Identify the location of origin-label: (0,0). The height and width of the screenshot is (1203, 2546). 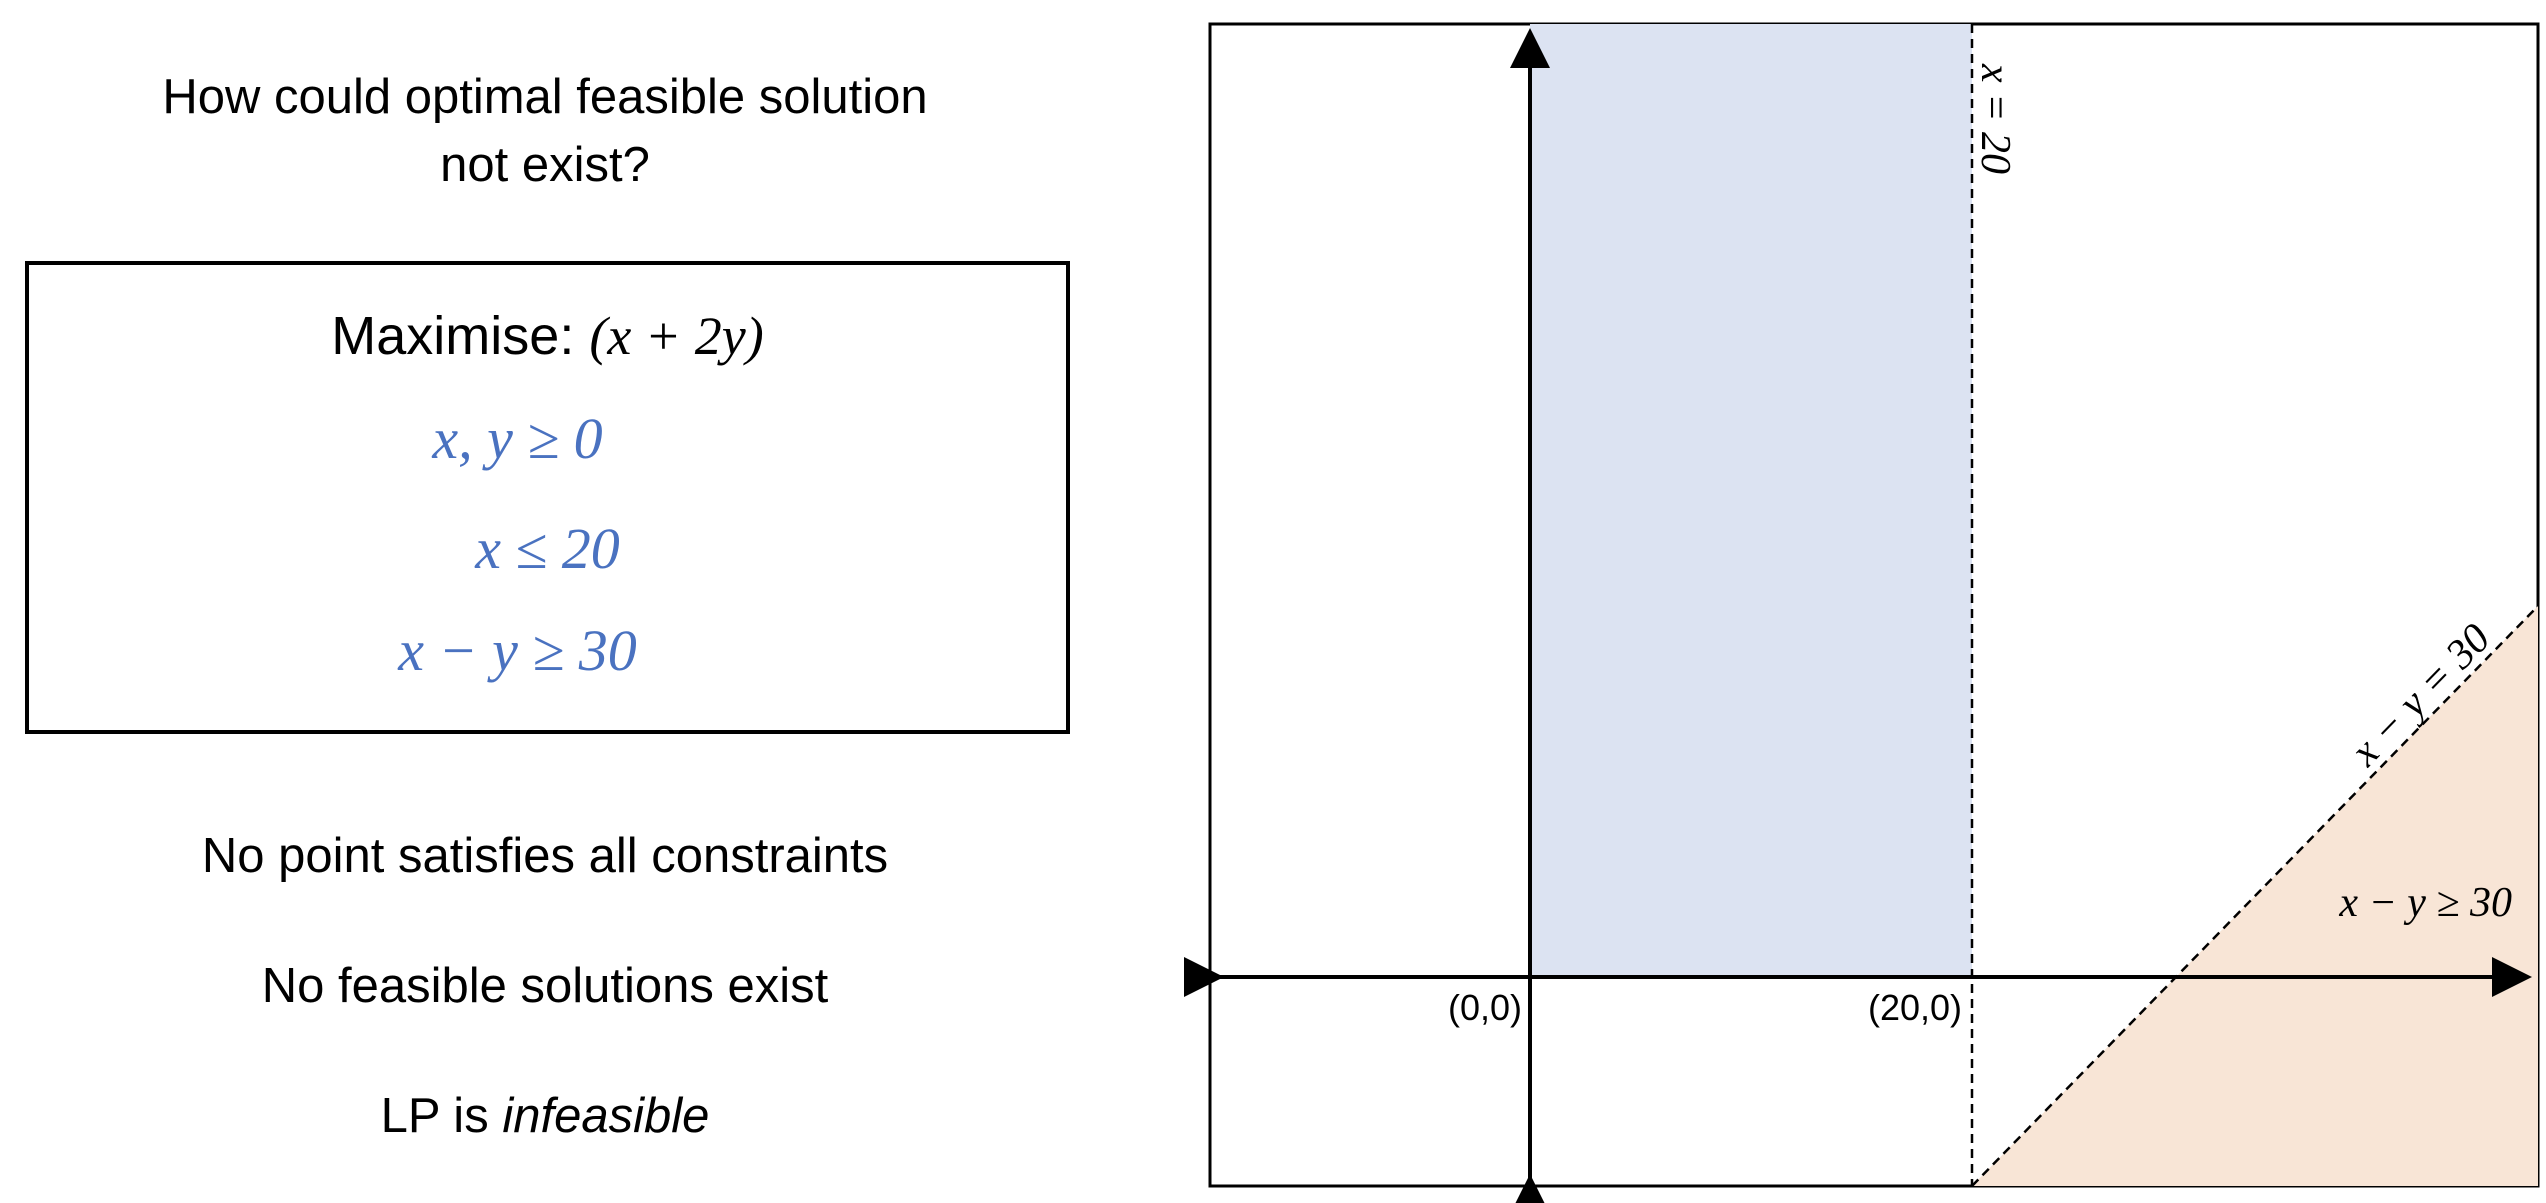
(1485, 1007).